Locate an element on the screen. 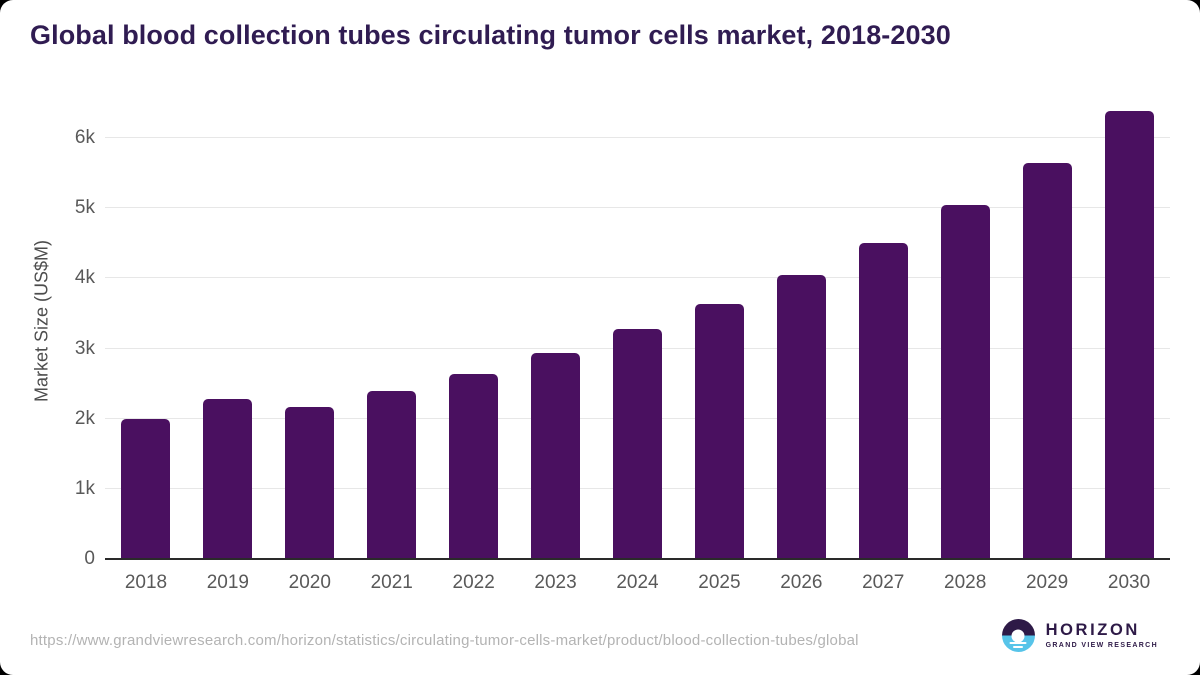  horizon-logo: HORIZON GRAND VIEW RESEARCH is located at coordinates (1079, 635).